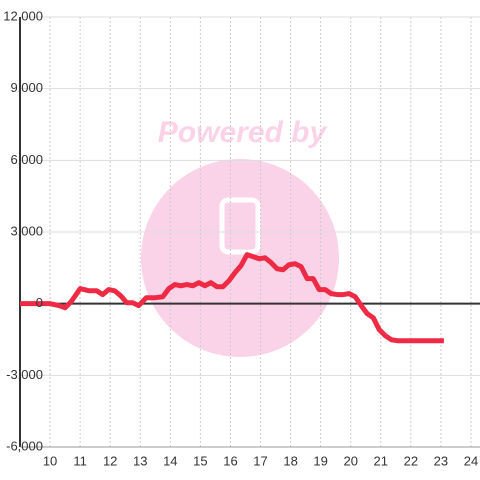  Describe the element at coordinates (411, 460) in the screenshot. I see `x-tick-label: 22` at that location.